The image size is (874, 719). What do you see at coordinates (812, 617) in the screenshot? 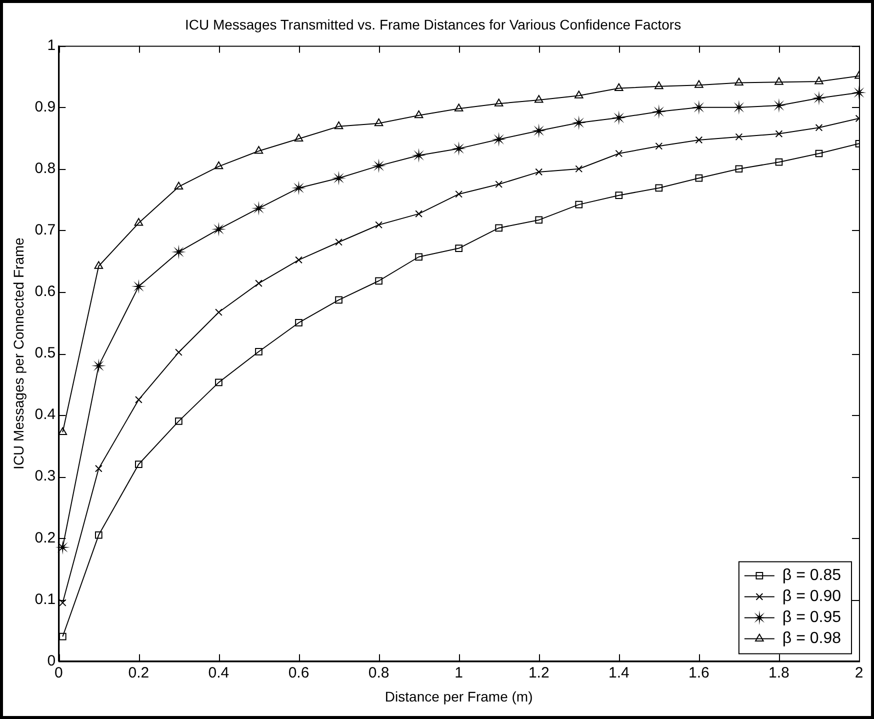
I see `legend-label: β = 0.95` at bounding box center [812, 617].